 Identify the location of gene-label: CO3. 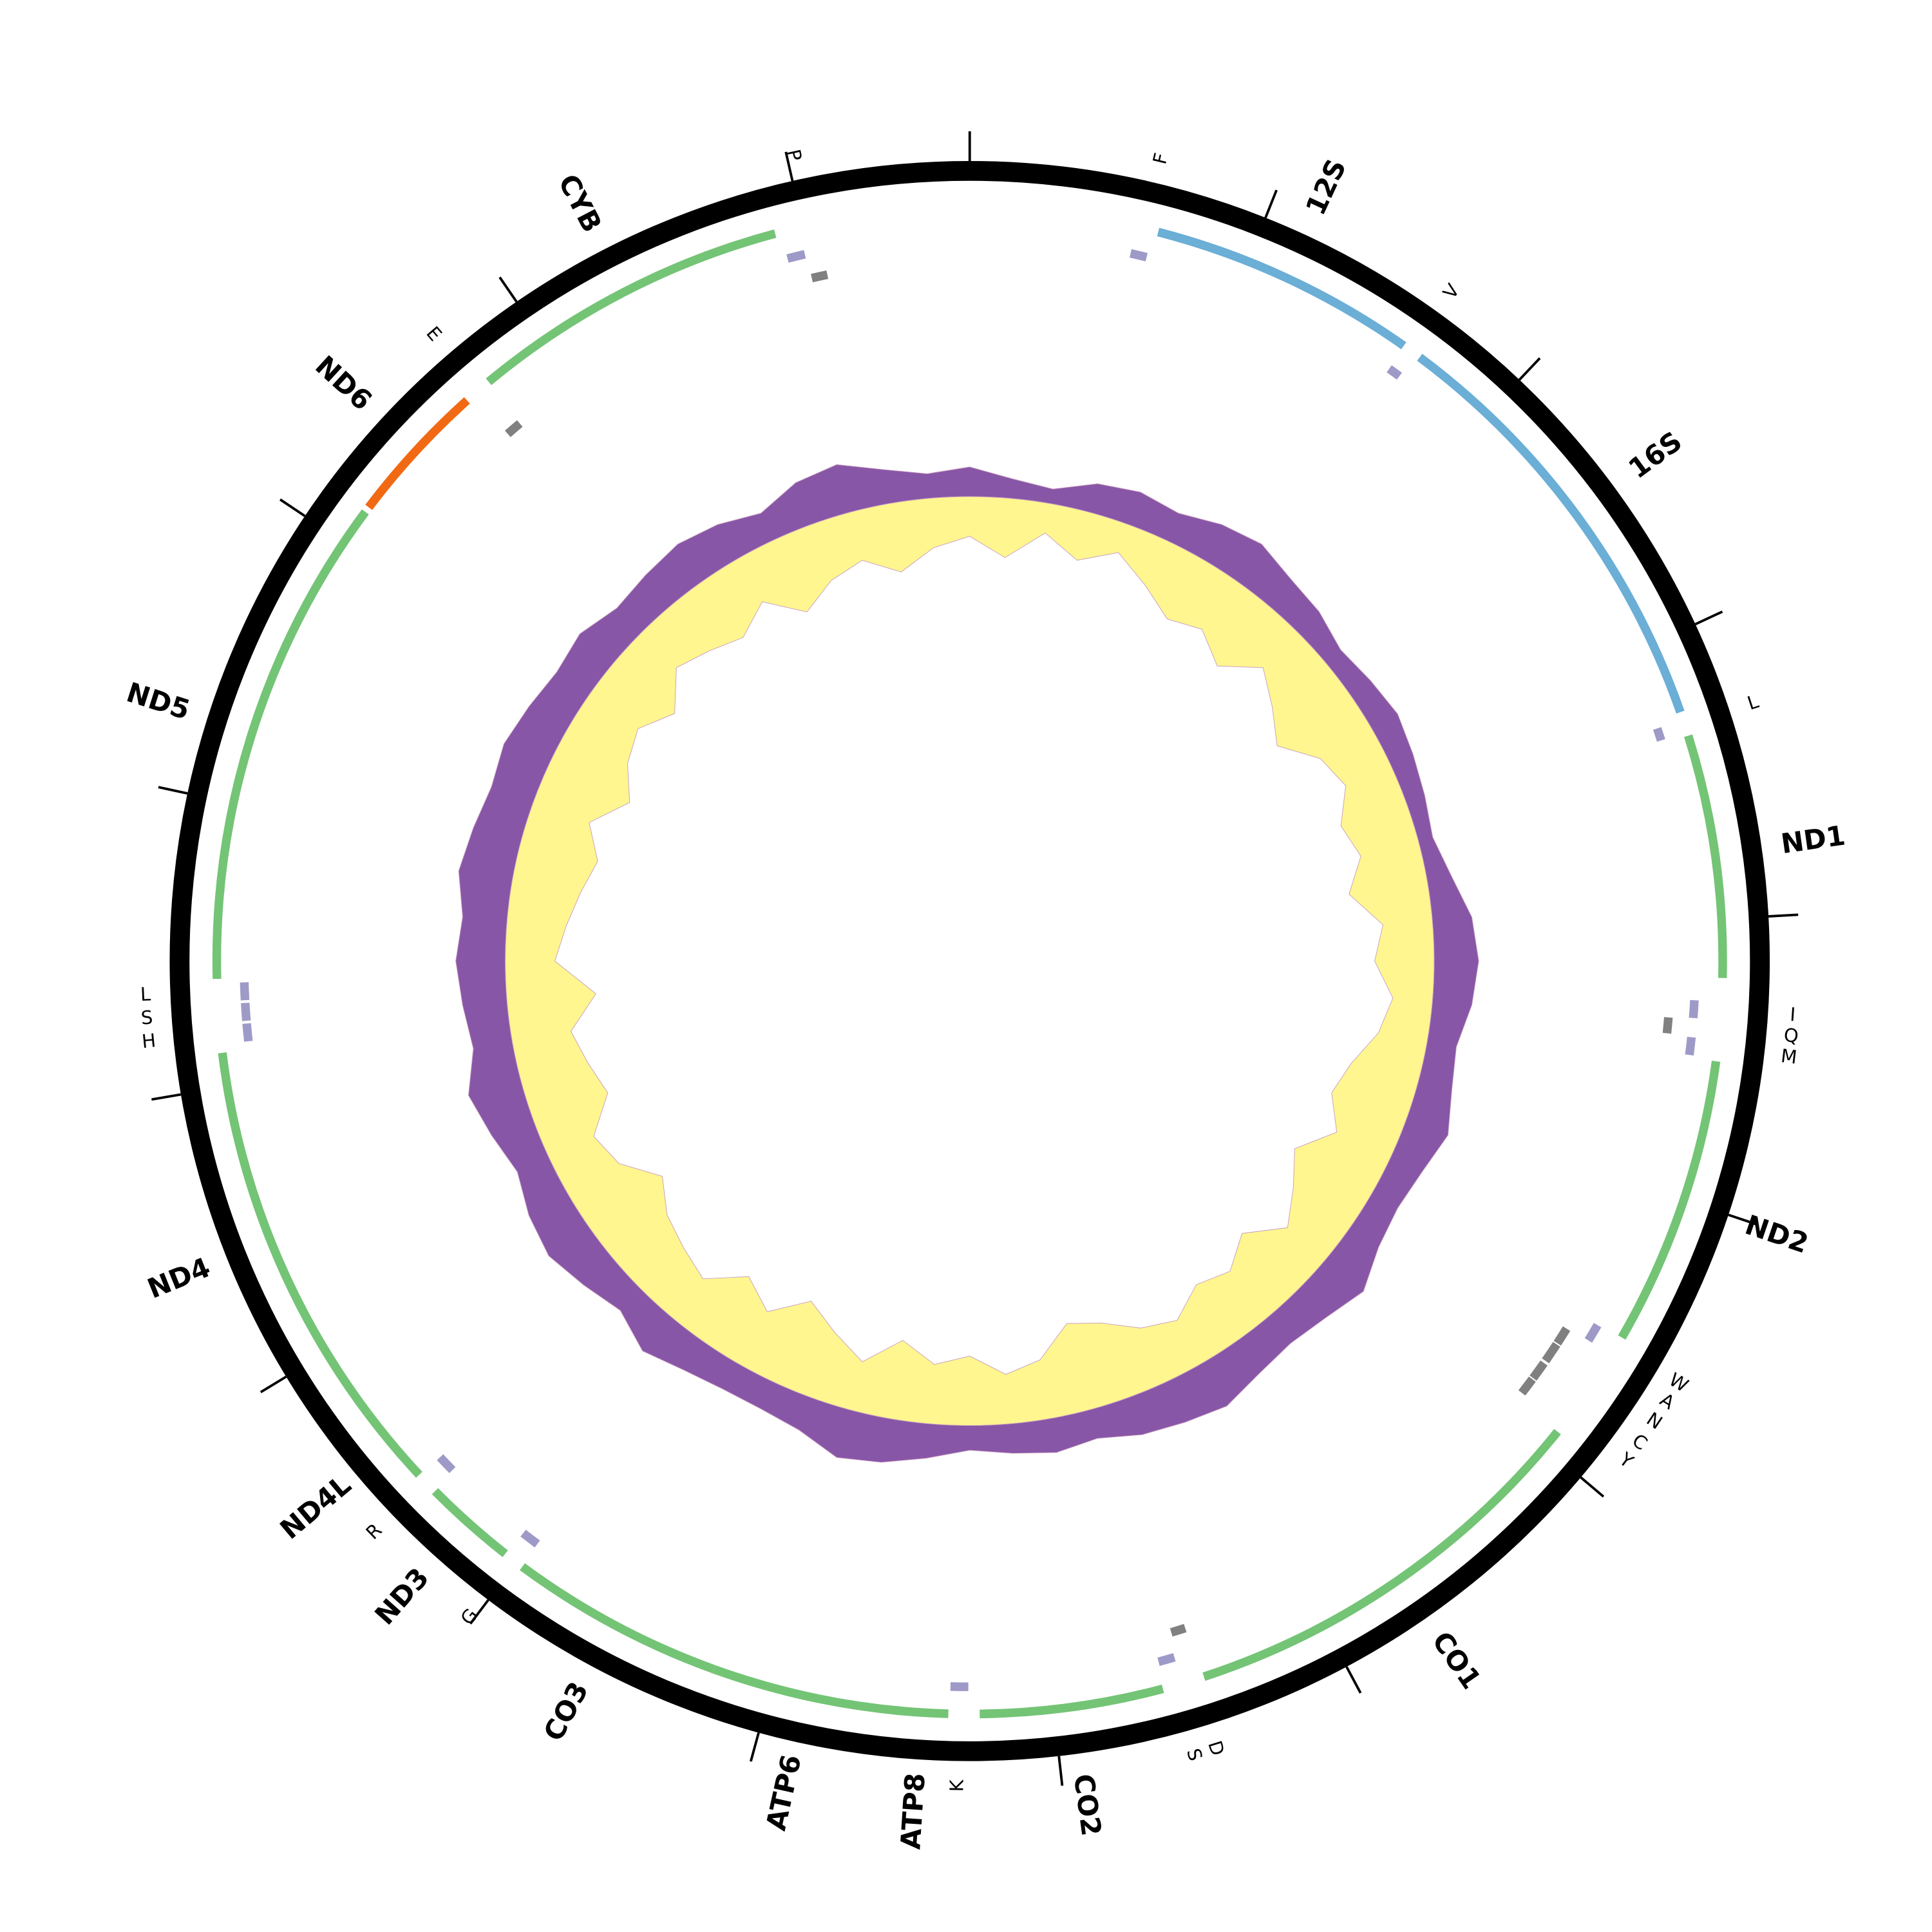
(565, 1711).